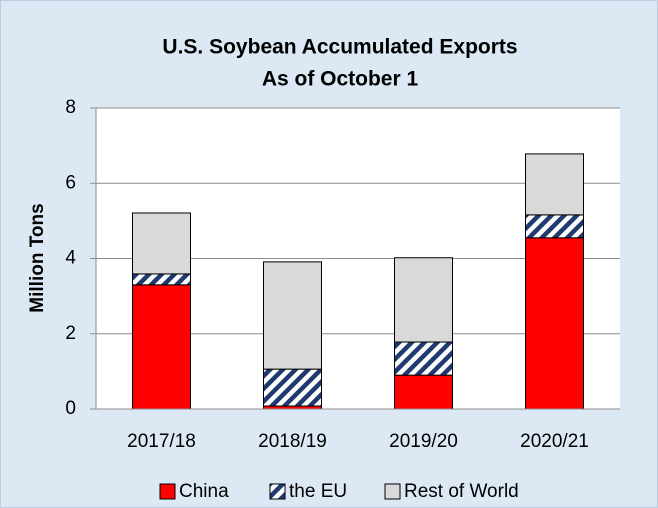 The image size is (658, 508). I want to click on x-tick-label: 2020/21, so click(554, 441).